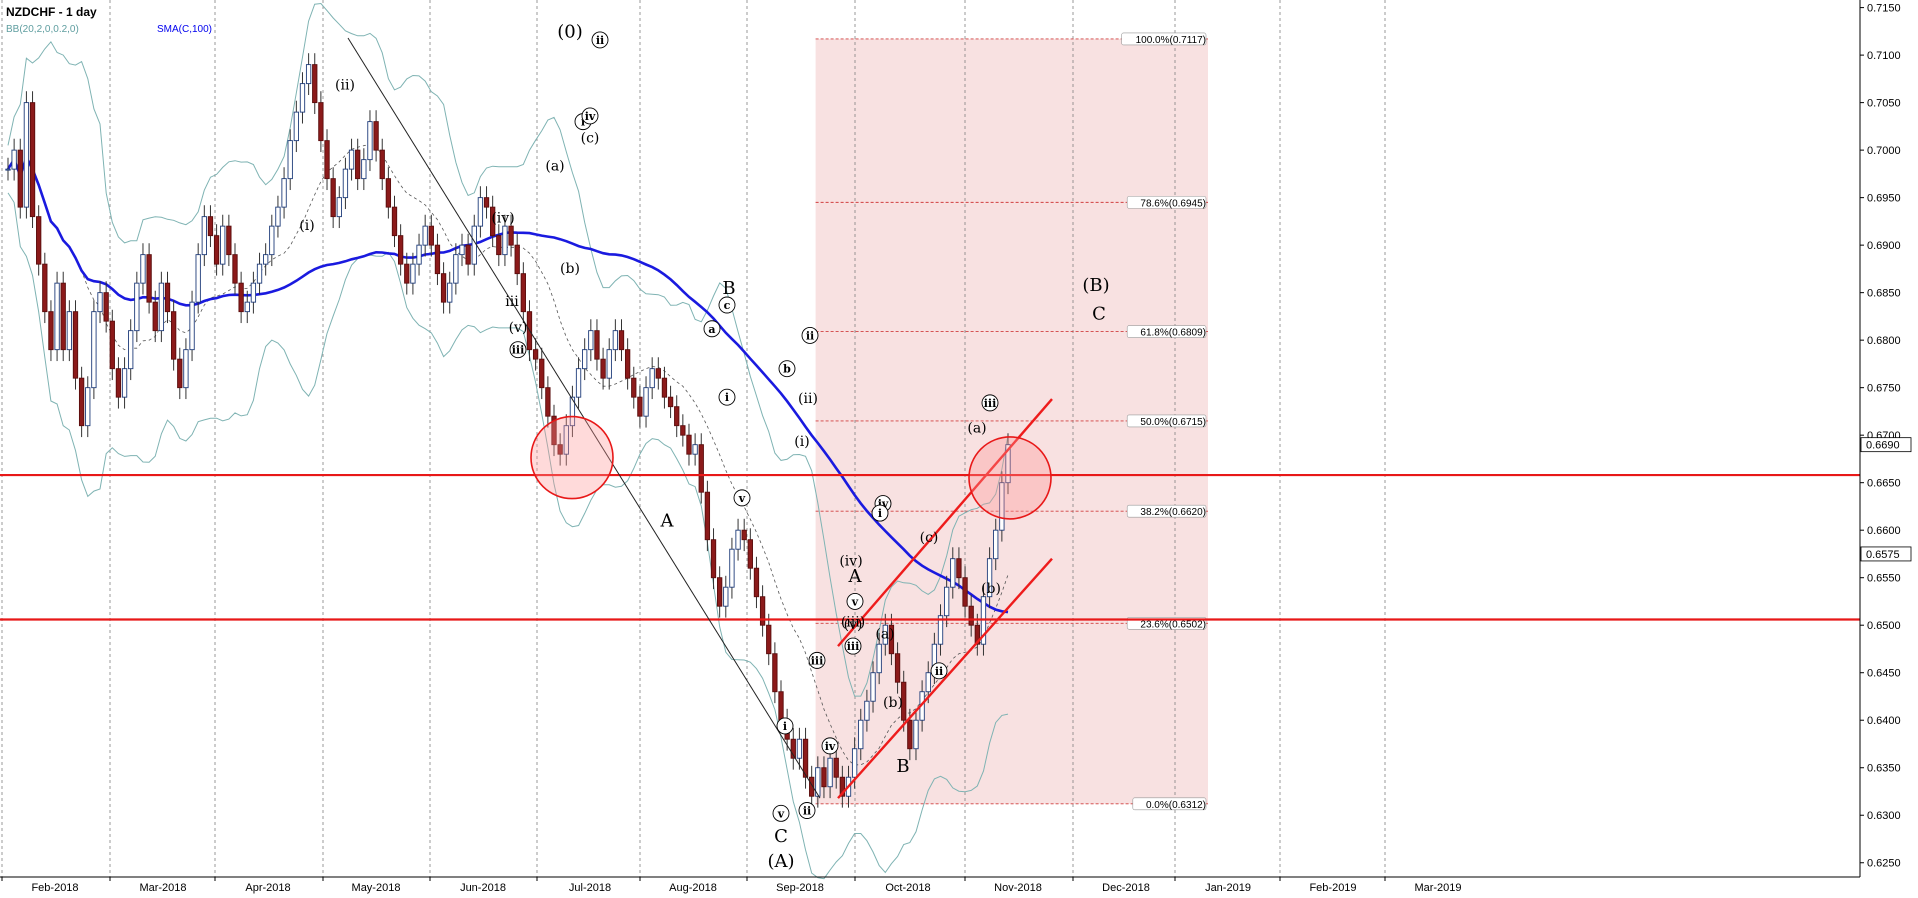 The image size is (1918, 898). What do you see at coordinates (570, 269) in the screenshot?
I see `wave-label: (b)` at bounding box center [570, 269].